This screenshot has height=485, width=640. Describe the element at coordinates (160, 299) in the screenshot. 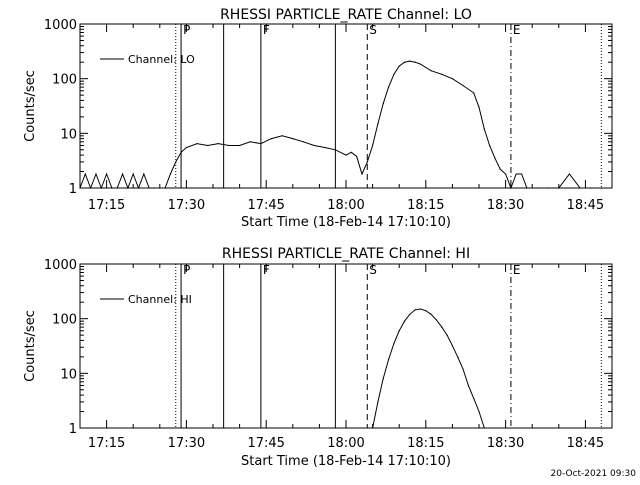

I see `legend-label: Channel: HI` at that location.